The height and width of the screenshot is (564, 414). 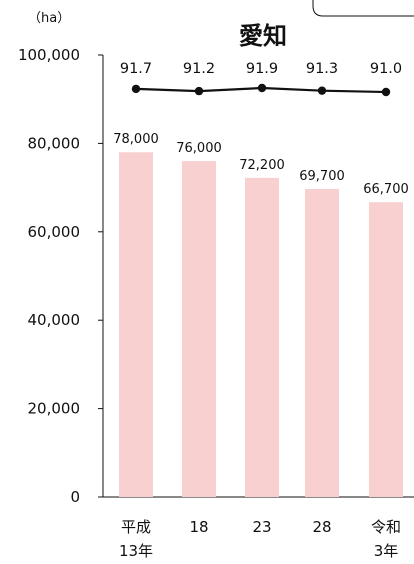 What do you see at coordinates (54, 232) in the screenshot?
I see `y-tick-label: 60,000` at bounding box center [54, 232].